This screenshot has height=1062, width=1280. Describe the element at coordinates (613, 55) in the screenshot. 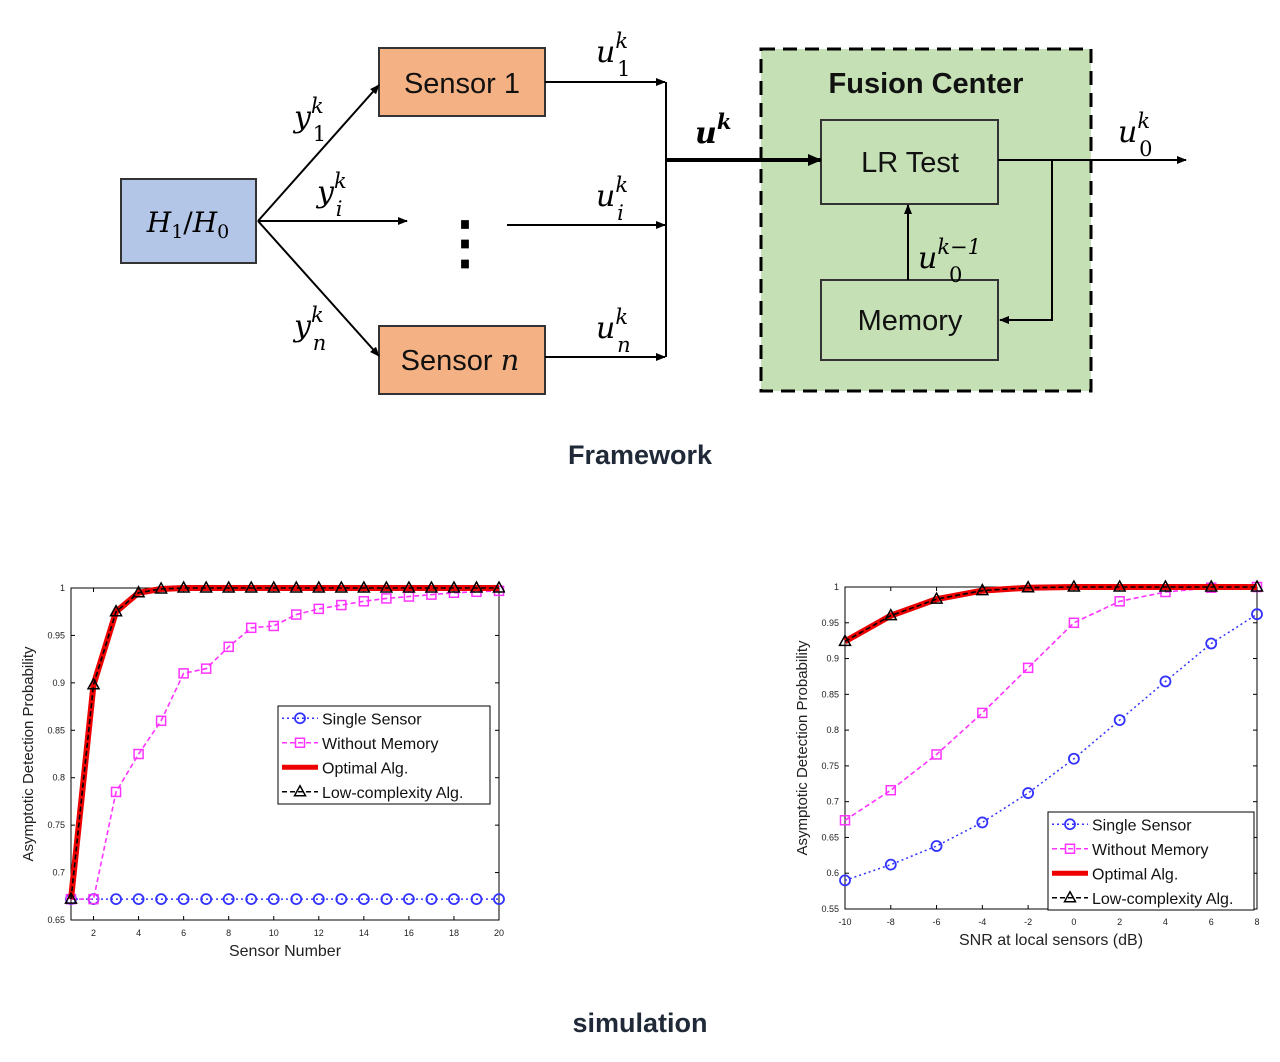

I see `signal-u1: uk 1` at that location.